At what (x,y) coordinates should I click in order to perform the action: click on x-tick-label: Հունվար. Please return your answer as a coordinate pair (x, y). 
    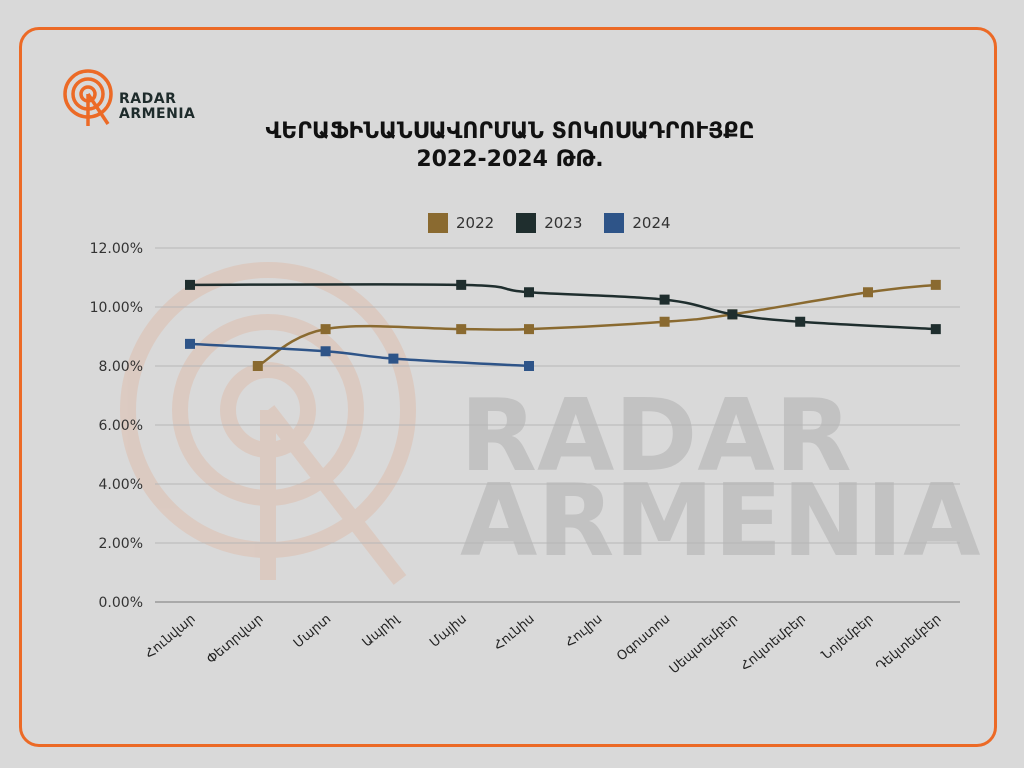
    Looking at the image, I should click on (171, 637).